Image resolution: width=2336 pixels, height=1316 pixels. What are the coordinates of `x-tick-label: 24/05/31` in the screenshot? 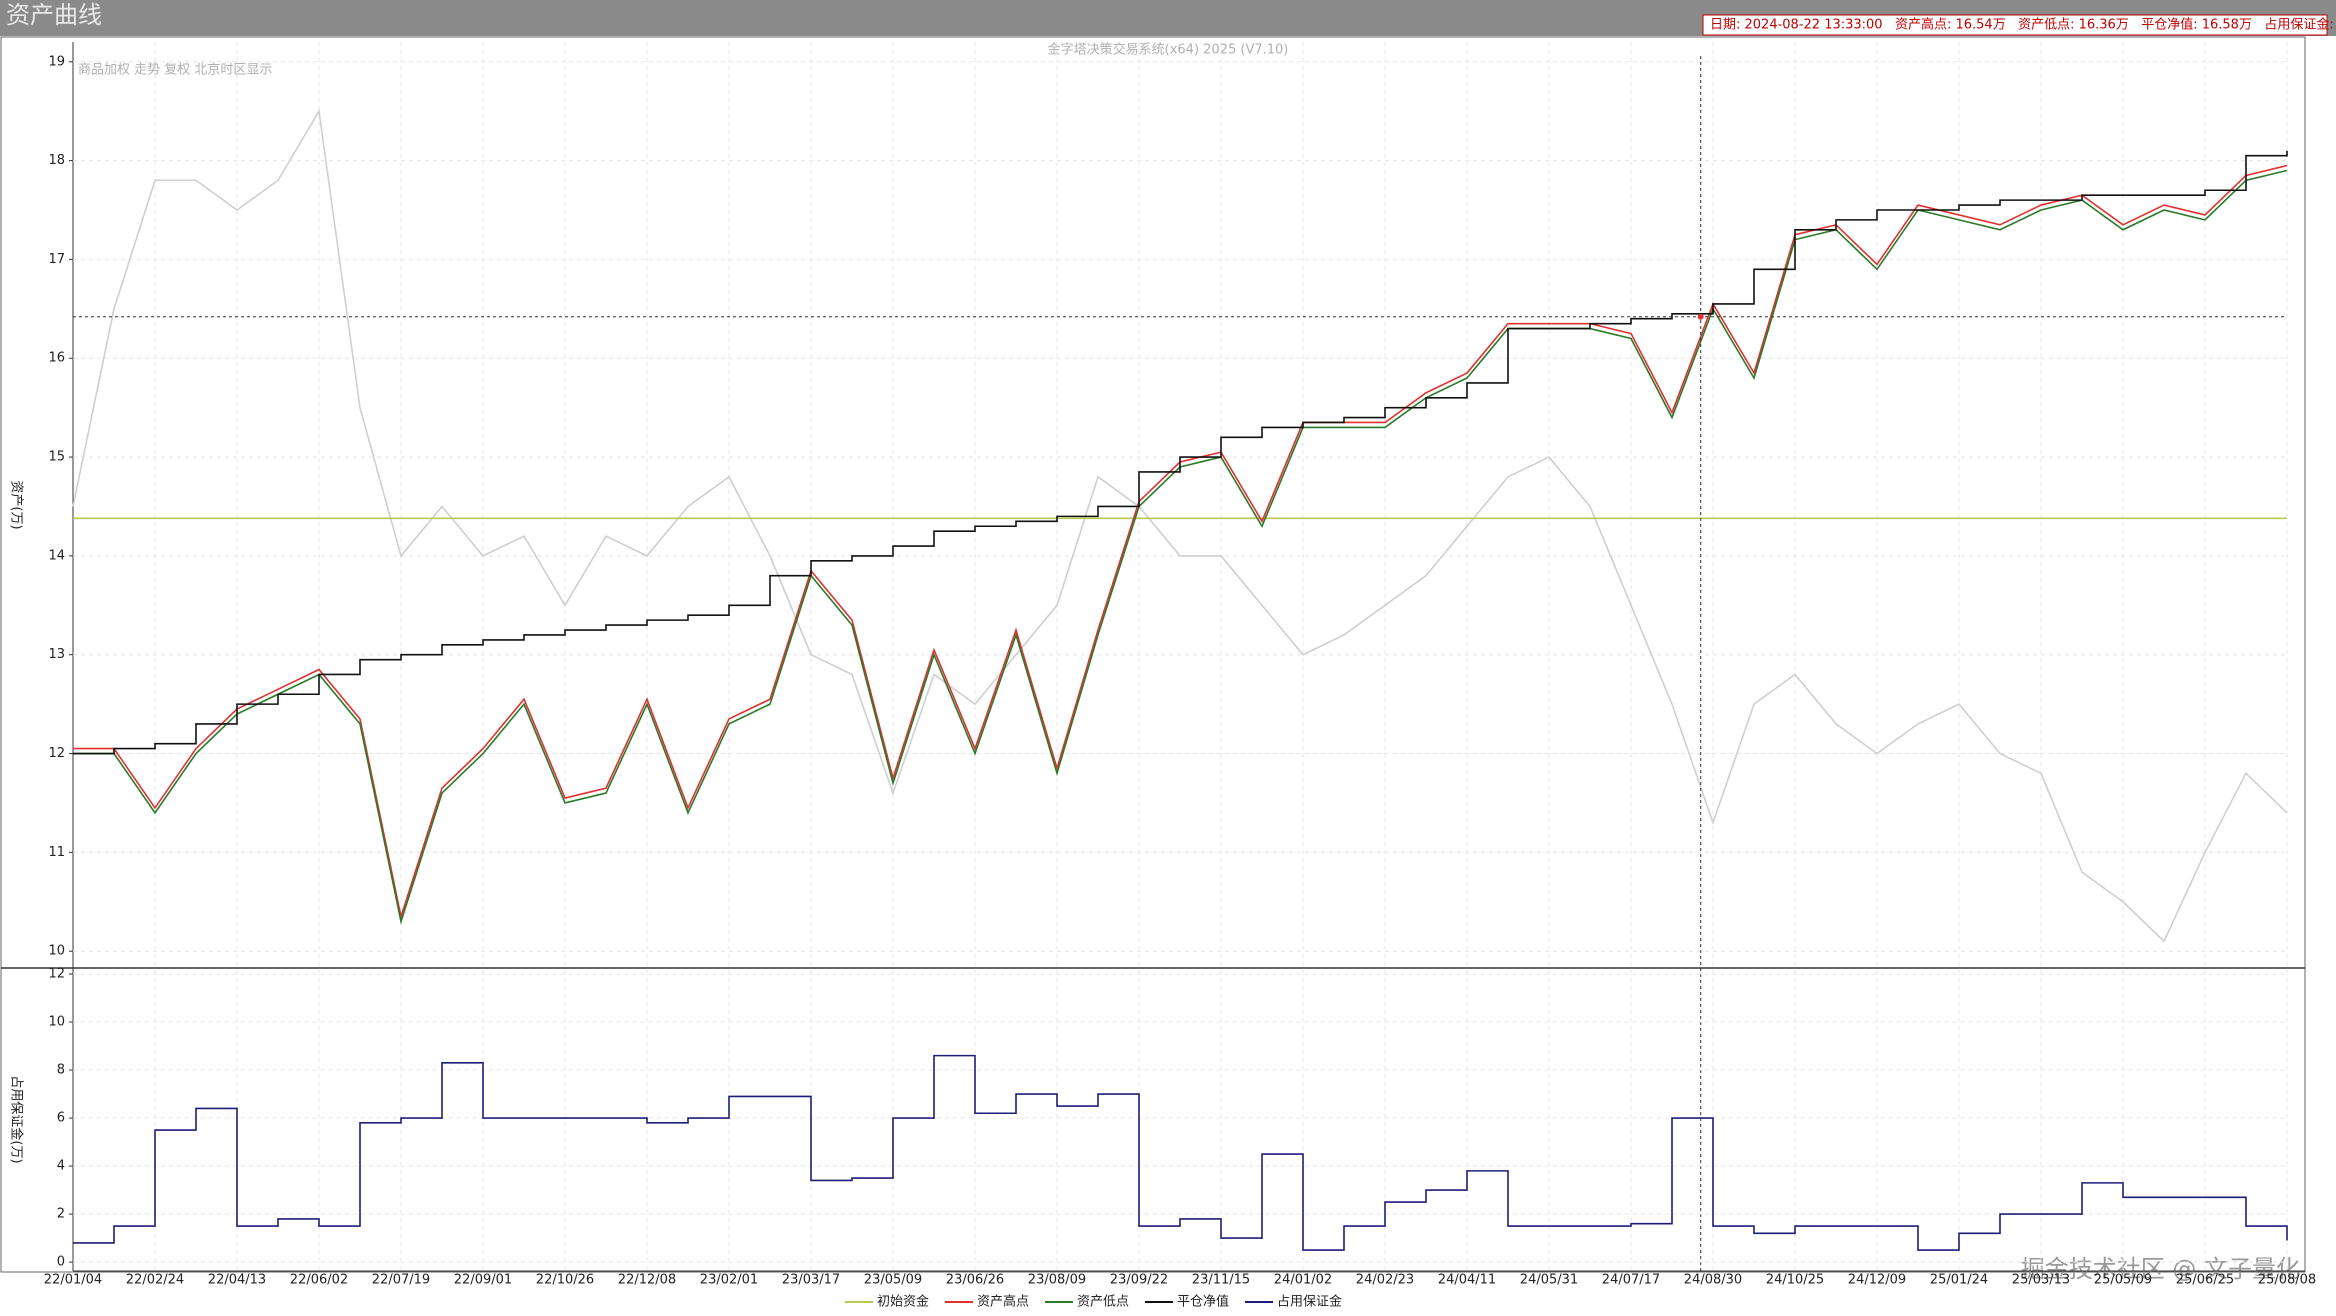 It's located at (1549, 1280).